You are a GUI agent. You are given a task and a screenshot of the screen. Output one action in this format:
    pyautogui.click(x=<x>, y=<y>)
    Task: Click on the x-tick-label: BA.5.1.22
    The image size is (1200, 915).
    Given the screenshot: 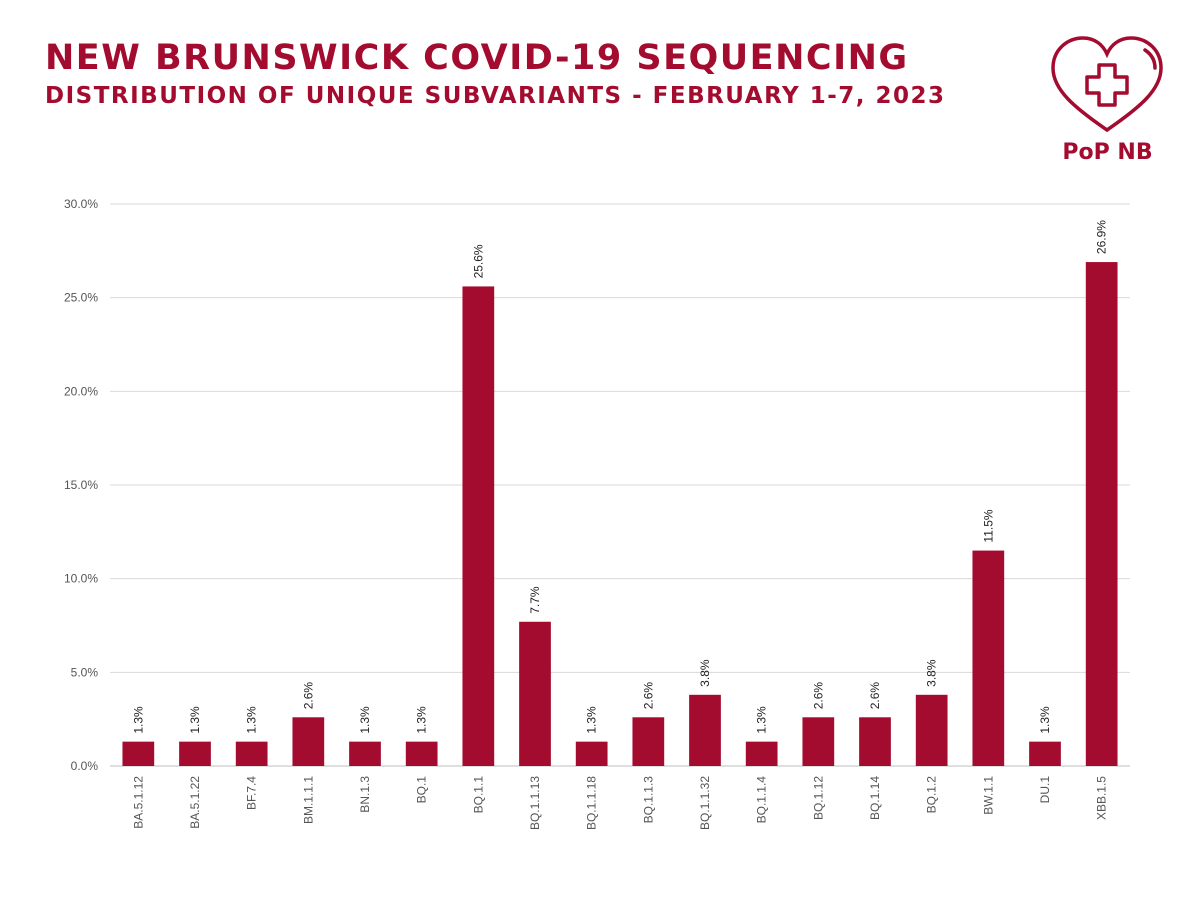 What is the action you would take?
    pyautogui.click(x=195, y=802)
    